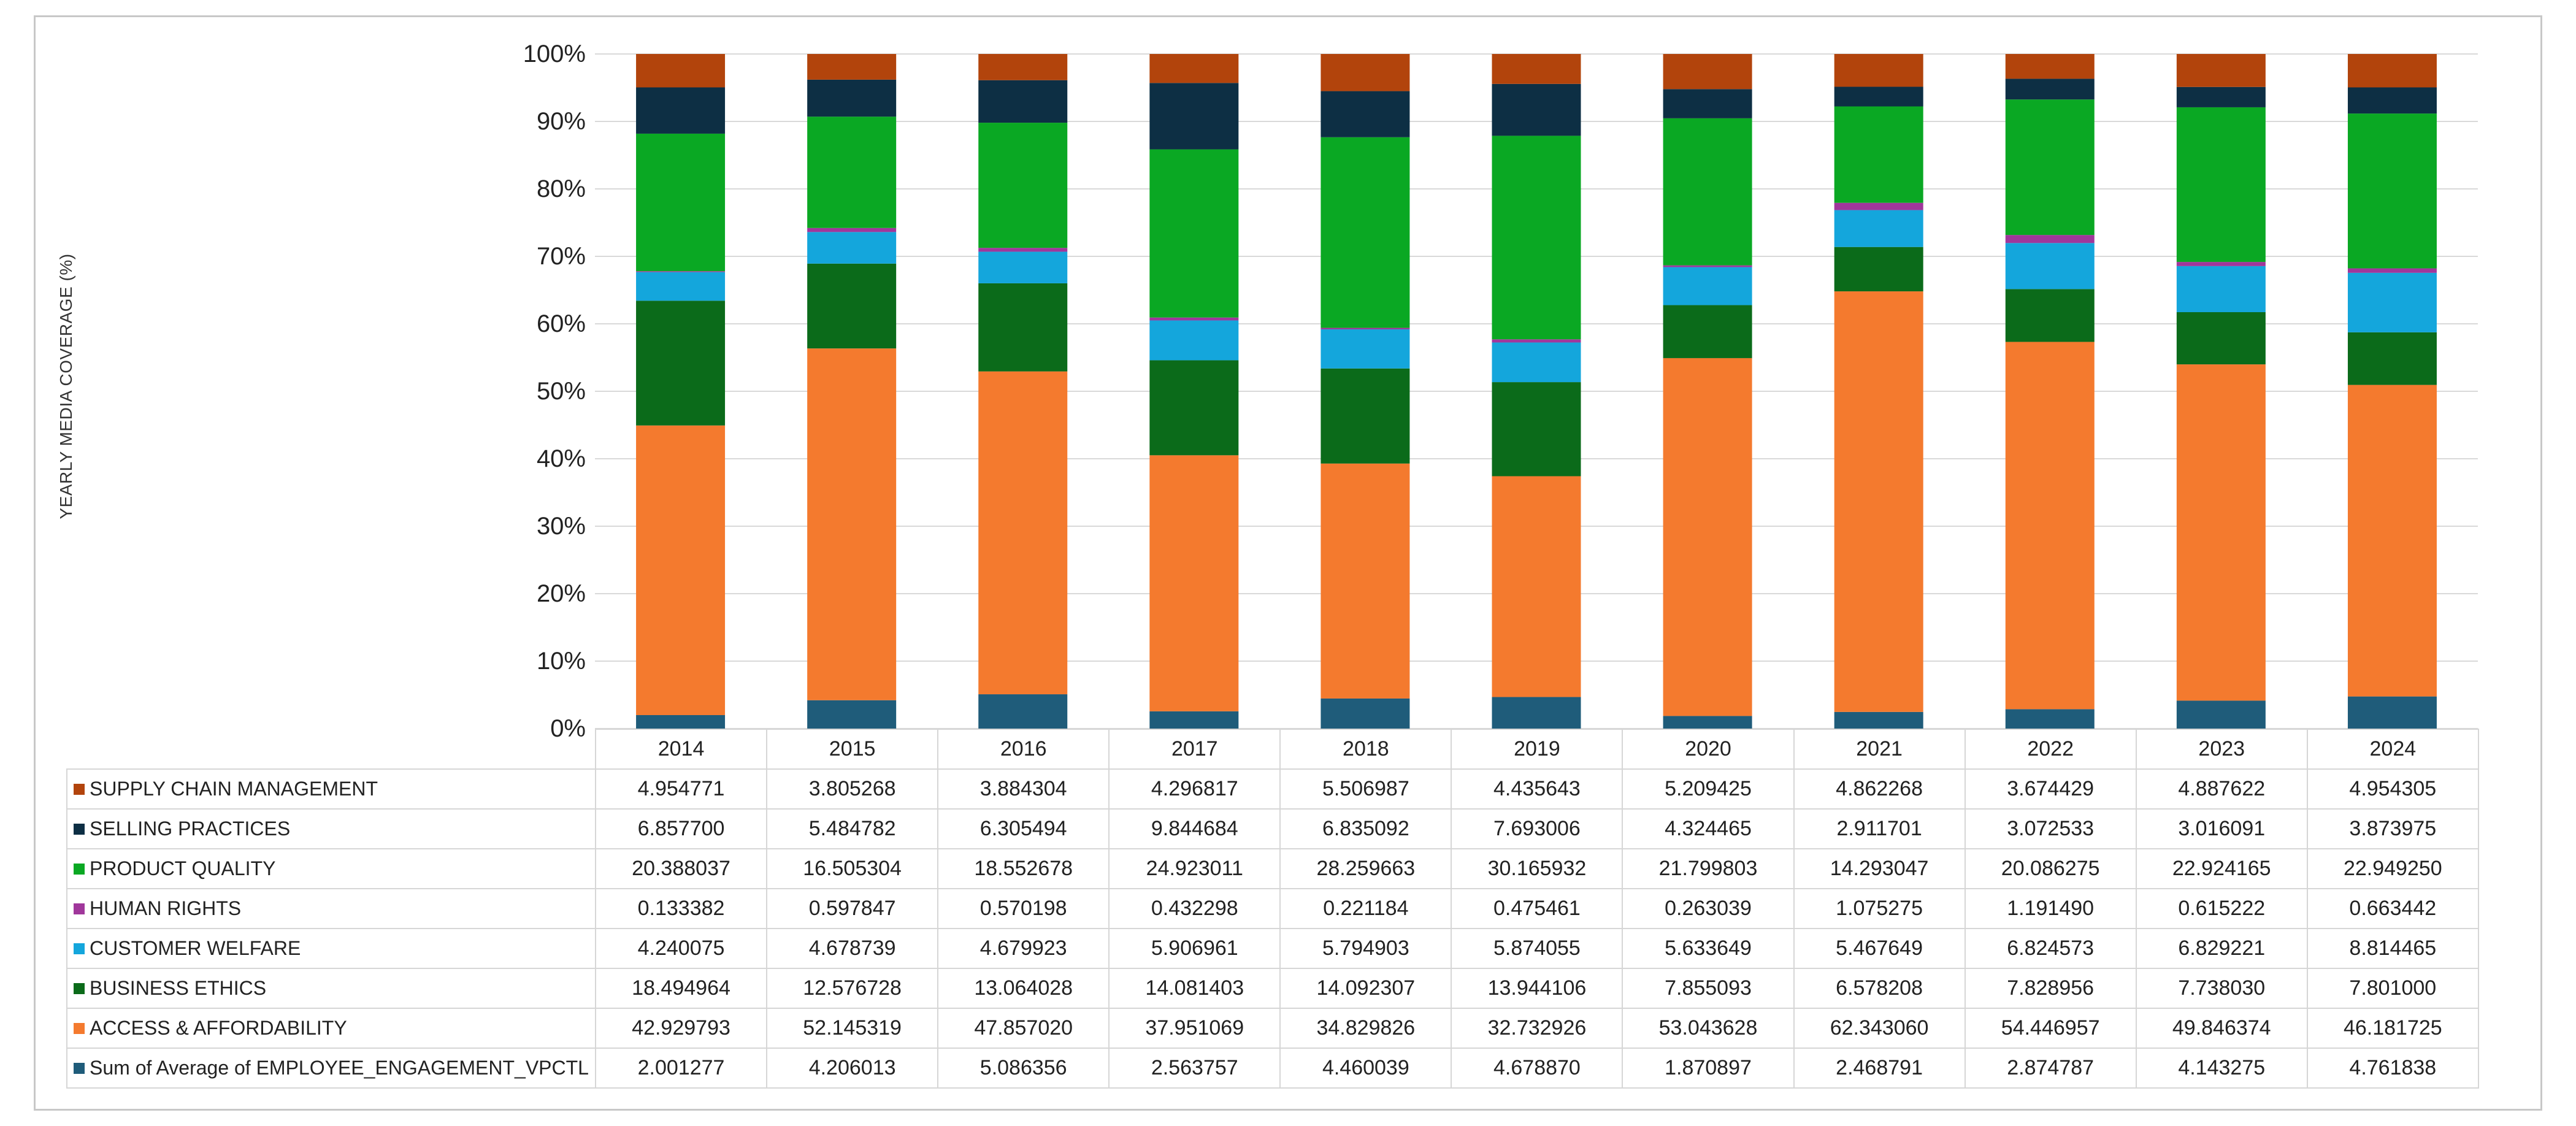 Image resolution: width=2576 pixels, height=1126 pixels. What do you see at coordinates (1023, 1068) in the screenshot?
I see `table-cell: 5.086356` at bounding box center [1023, 1068].